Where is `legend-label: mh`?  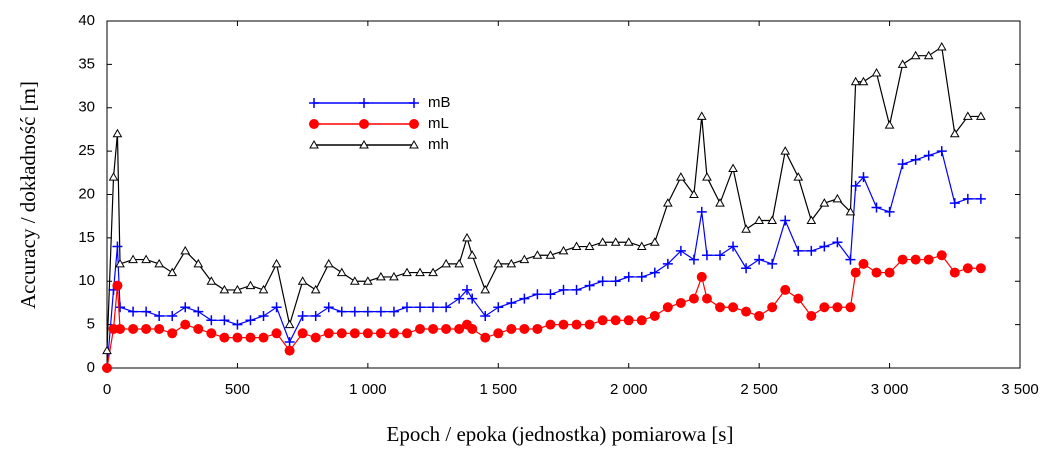
legend-label: mh is located at coordinates (438, 144).